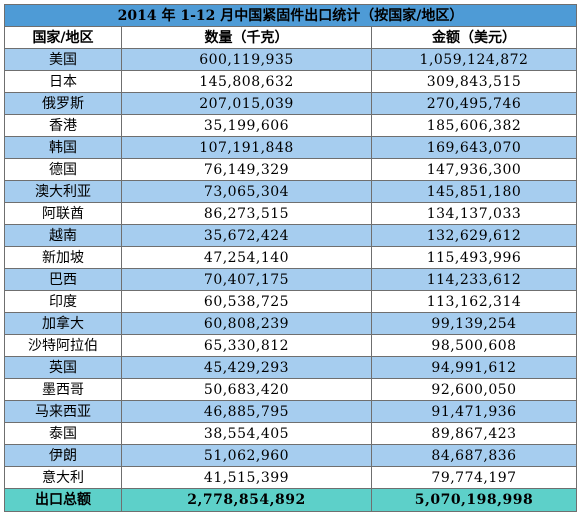 This screenshot has width=580, height=527. What do you see at coordinates (246, 301) in the screenshot?
I see `cell-quantity: 60,538,725` at bounding box center [246, 301].